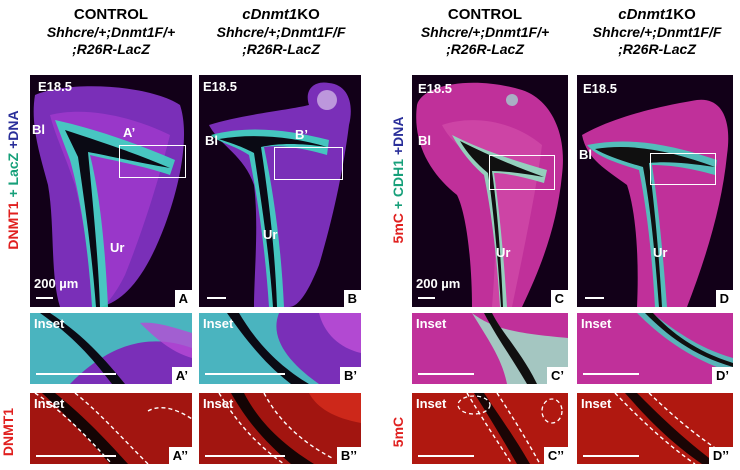  I want to click on panel-b-image, so click(280, 194).